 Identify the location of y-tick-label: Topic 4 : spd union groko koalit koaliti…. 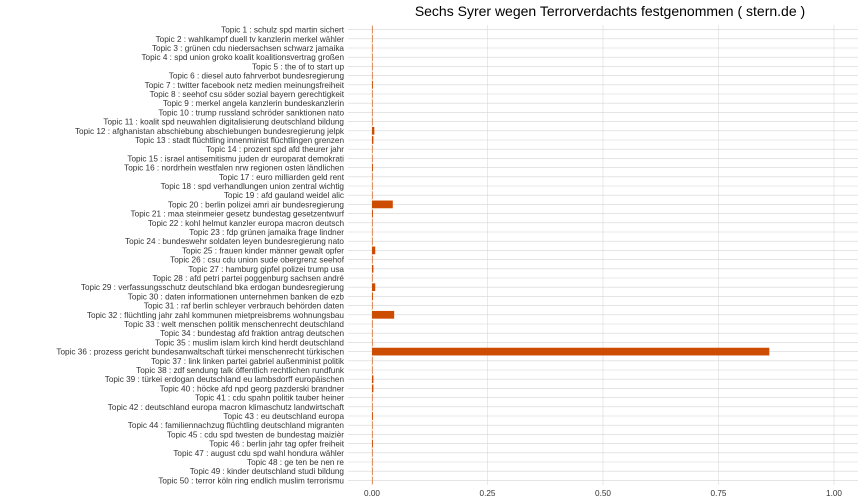
(242, 57).